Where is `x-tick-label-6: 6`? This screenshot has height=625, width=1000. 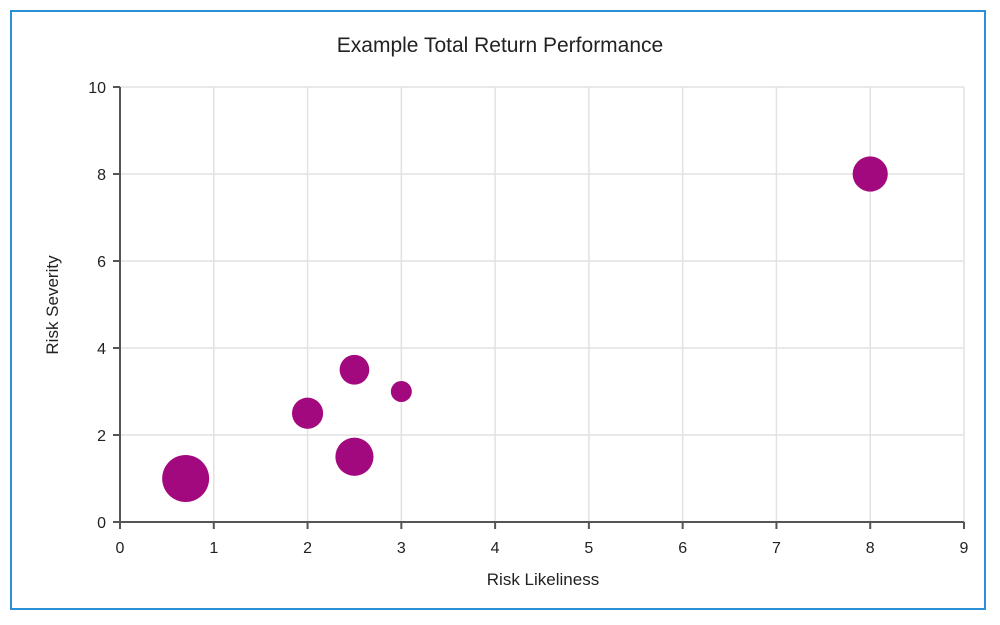
x-tick-label-6: 6 is located at coordinates (682, 548).